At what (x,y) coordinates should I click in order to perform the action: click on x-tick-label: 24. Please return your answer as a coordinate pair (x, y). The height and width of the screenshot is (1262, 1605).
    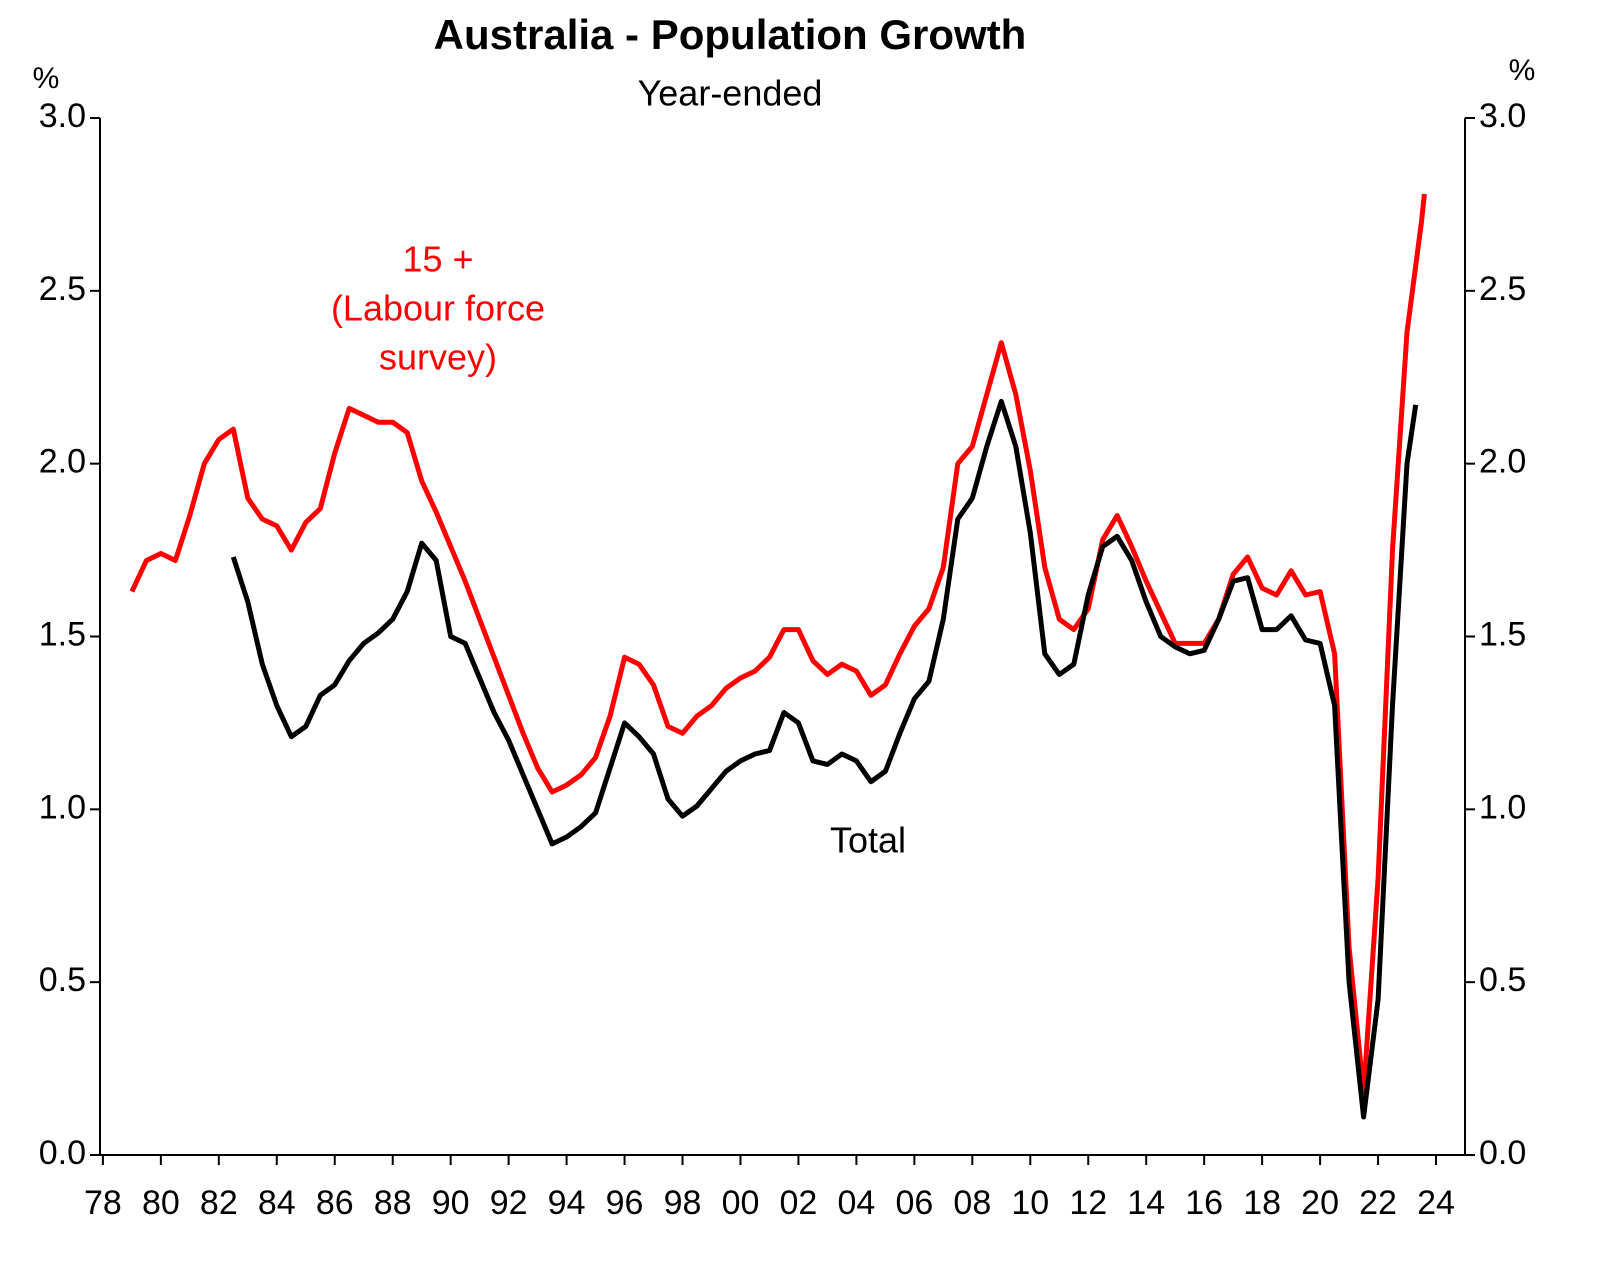
    Looking at the image, I should click on (1436, 1203).